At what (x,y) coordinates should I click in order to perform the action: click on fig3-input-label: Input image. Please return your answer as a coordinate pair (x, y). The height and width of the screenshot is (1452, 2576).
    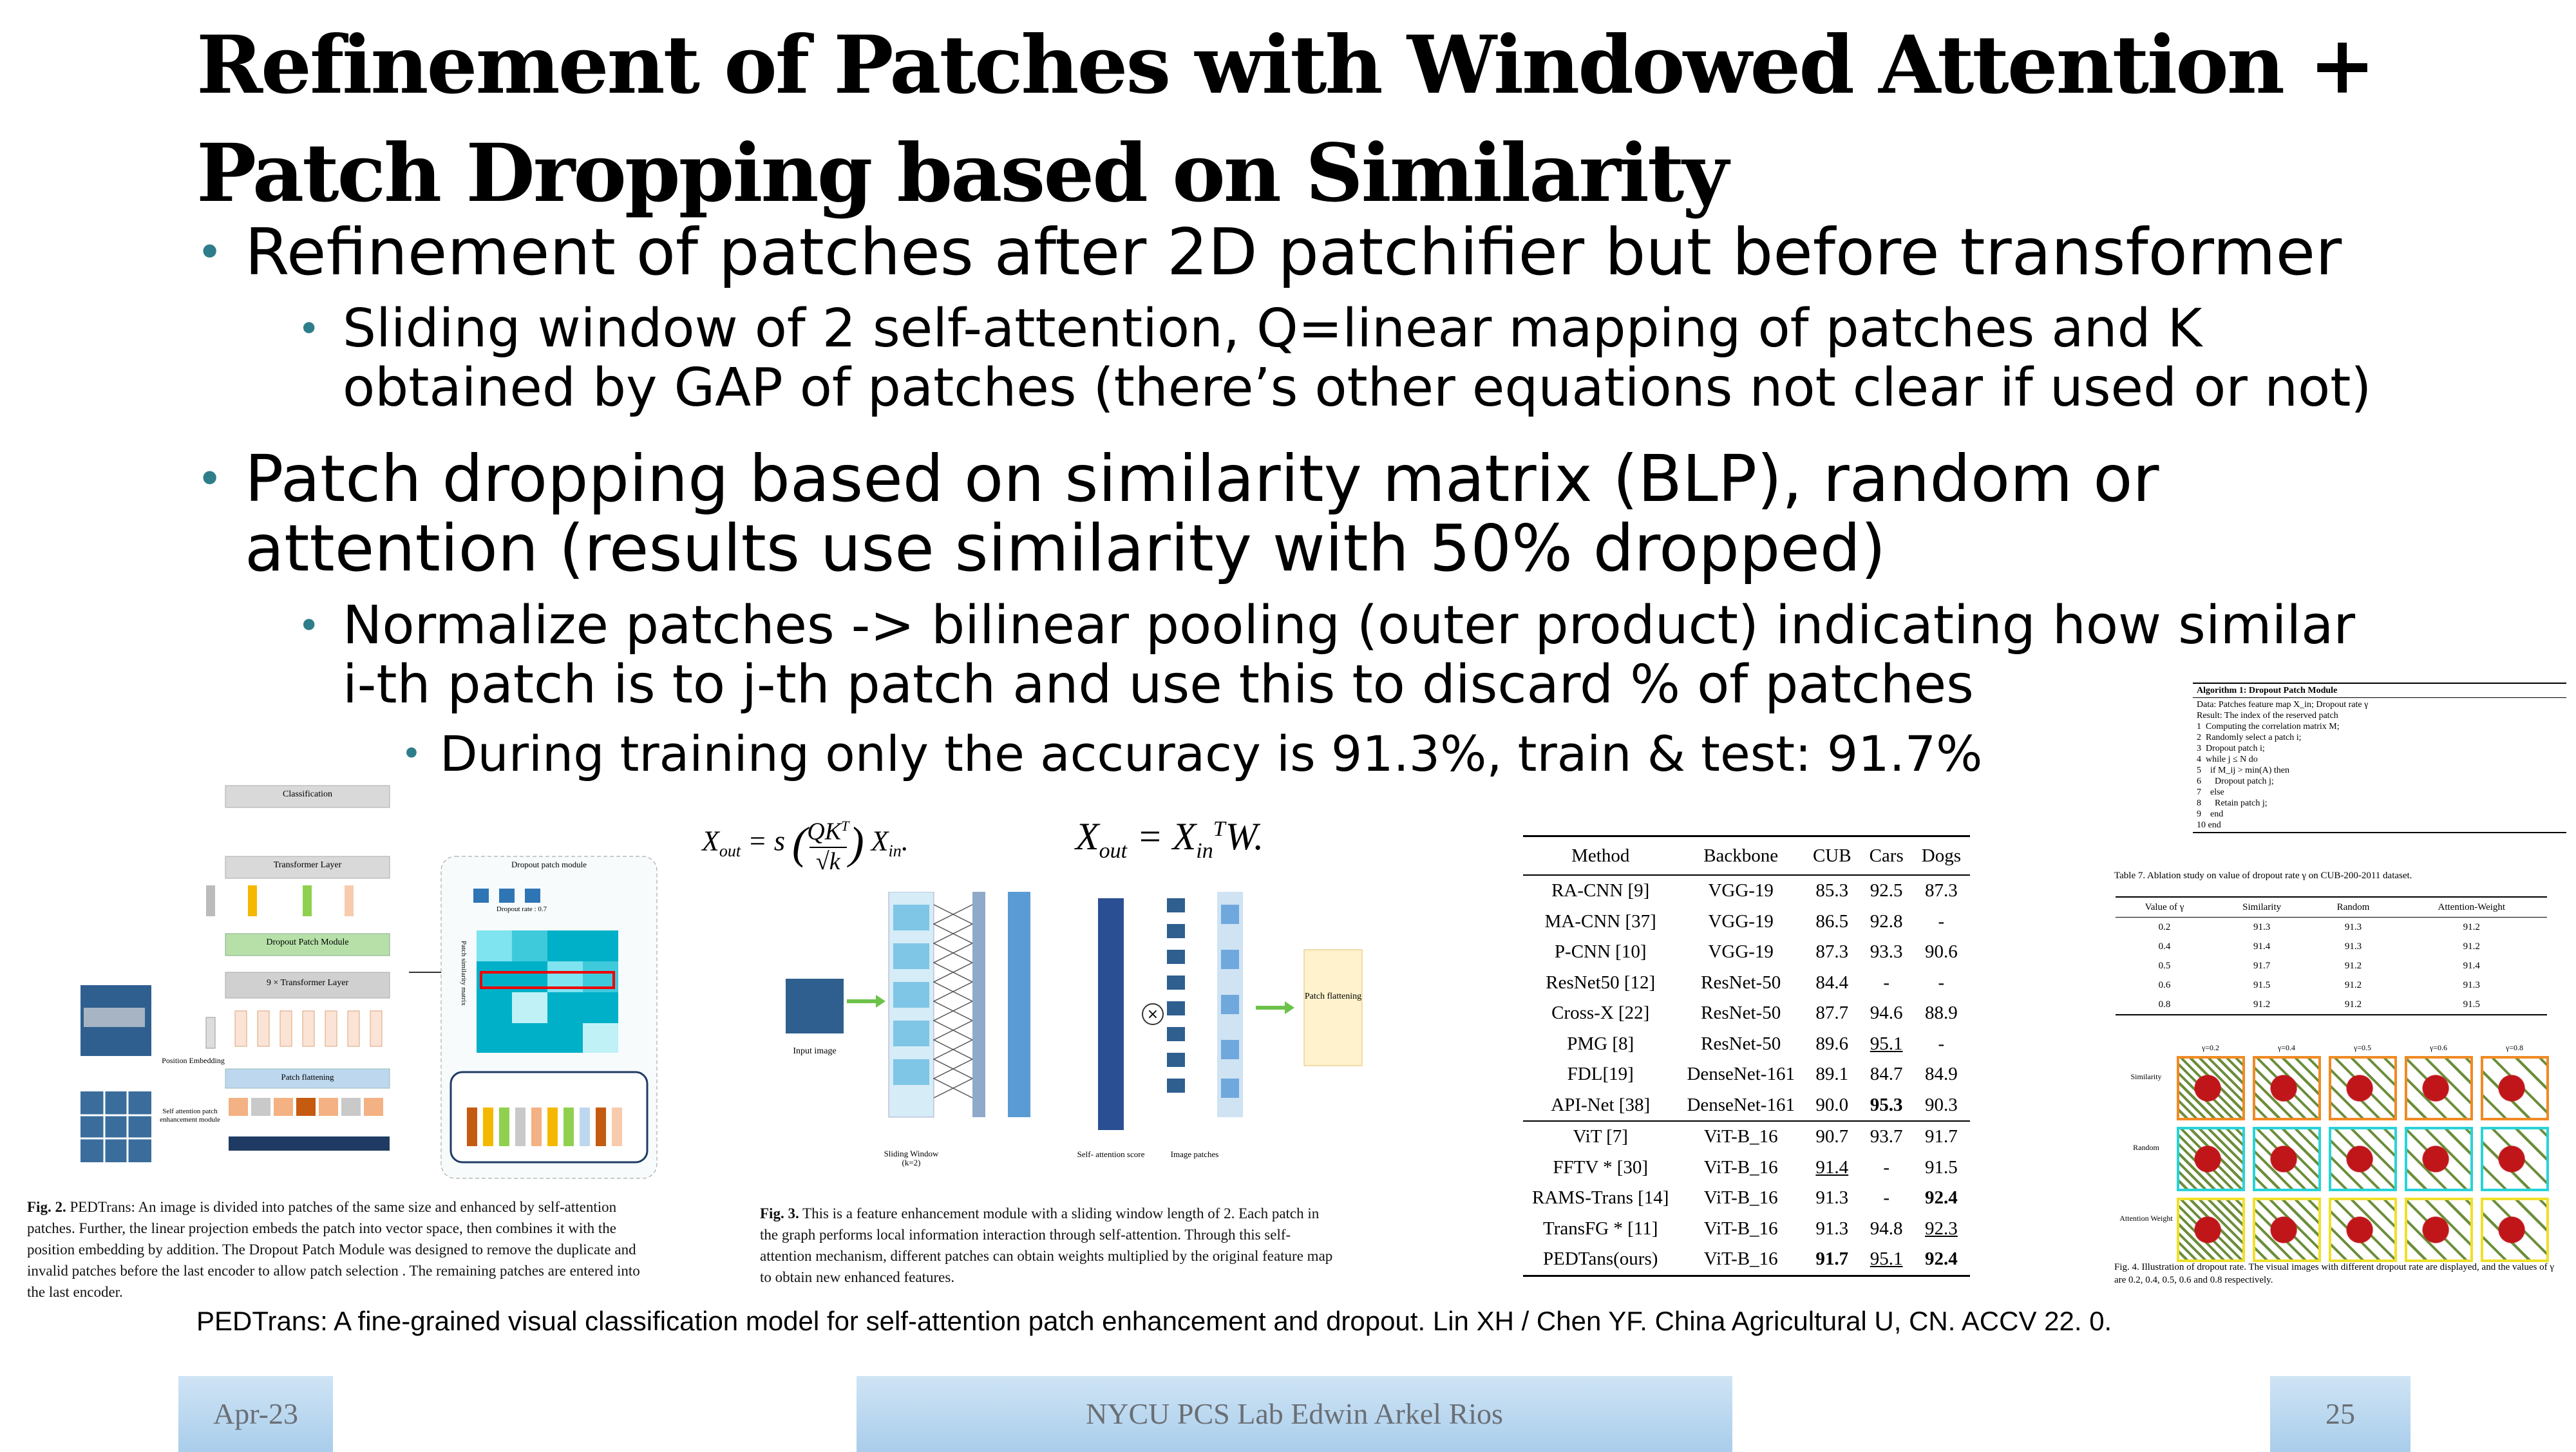
    Looking at the image, I should click on (815, 1051).